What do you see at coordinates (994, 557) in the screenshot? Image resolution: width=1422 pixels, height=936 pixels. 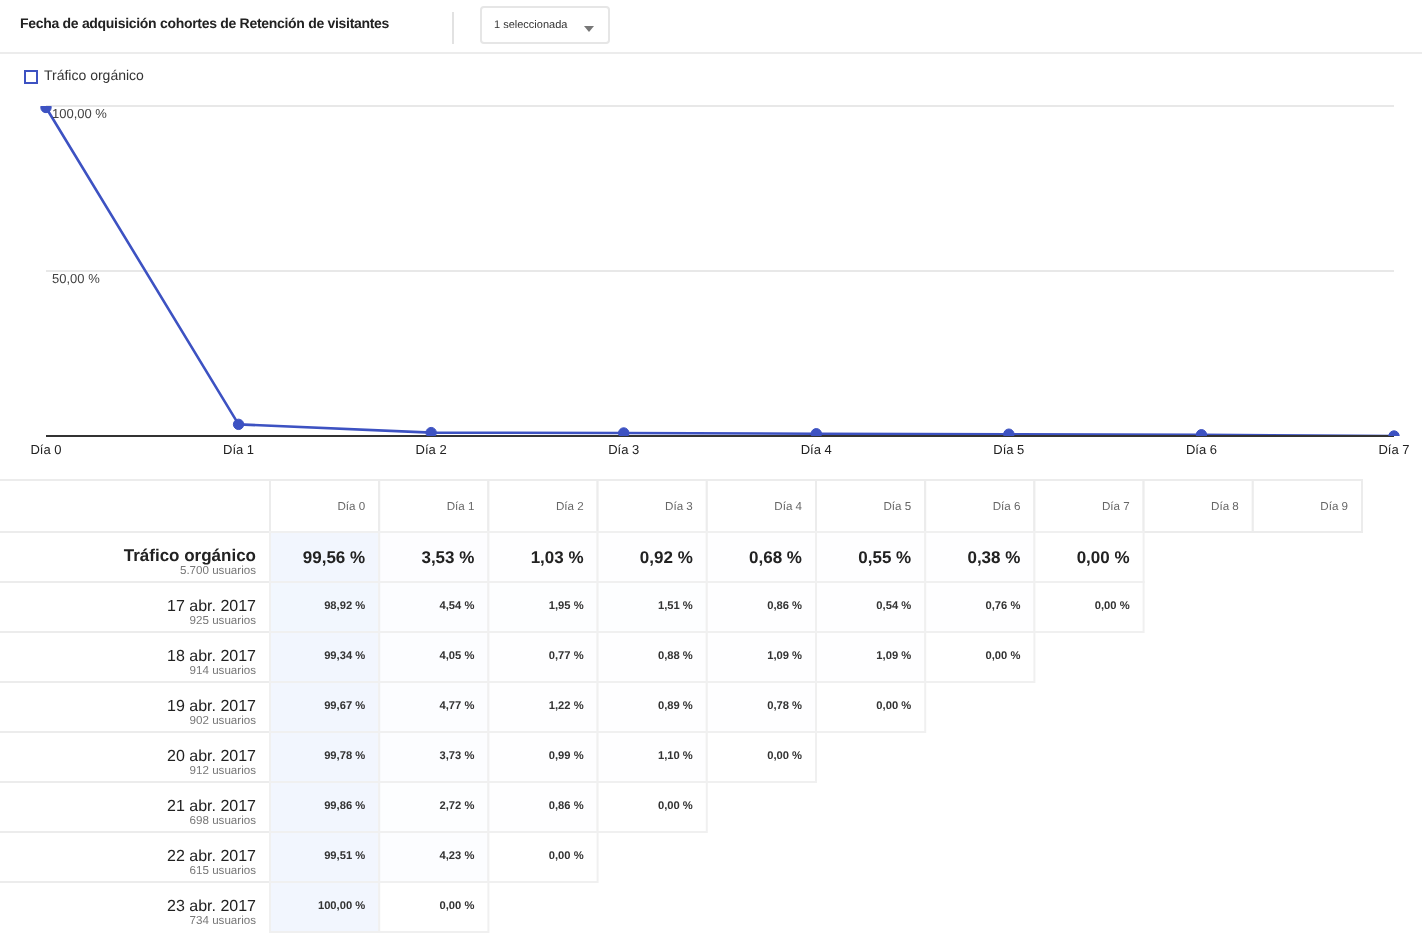 I see `data-label: 0,38 %` at bounding box center [994, 557].